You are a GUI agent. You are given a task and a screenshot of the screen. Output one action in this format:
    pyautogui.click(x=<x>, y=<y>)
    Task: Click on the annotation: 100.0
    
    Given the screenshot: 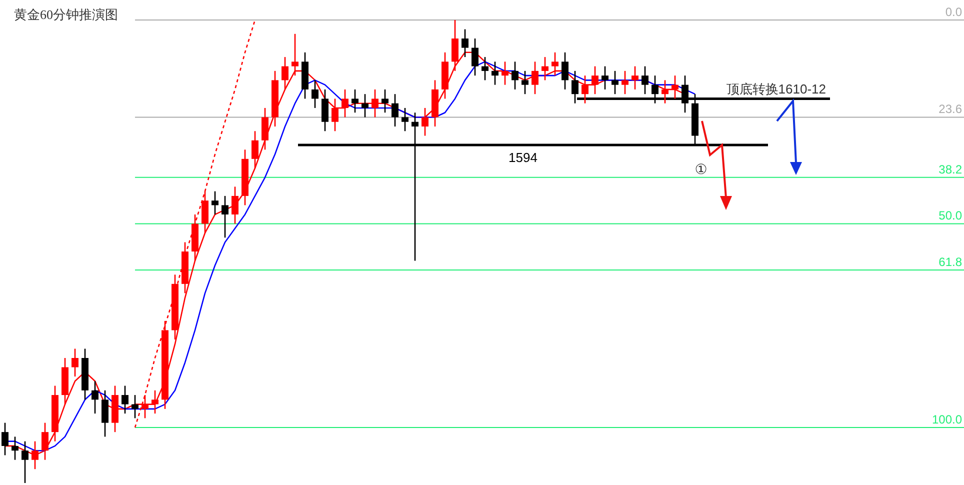 What is the action you would take?
    pyautogui.click(x=947, y=419)
    